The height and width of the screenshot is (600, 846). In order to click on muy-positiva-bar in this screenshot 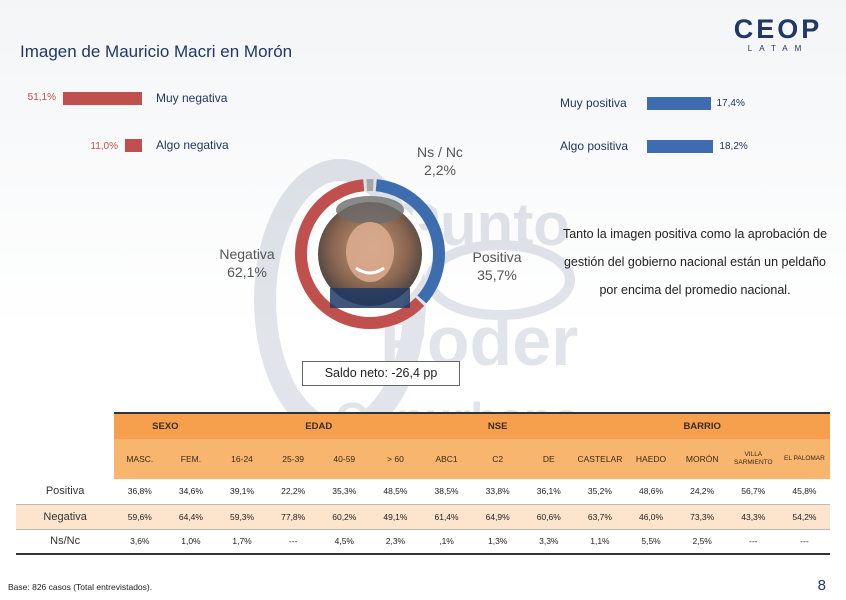, I will do `click(679, 103)`.